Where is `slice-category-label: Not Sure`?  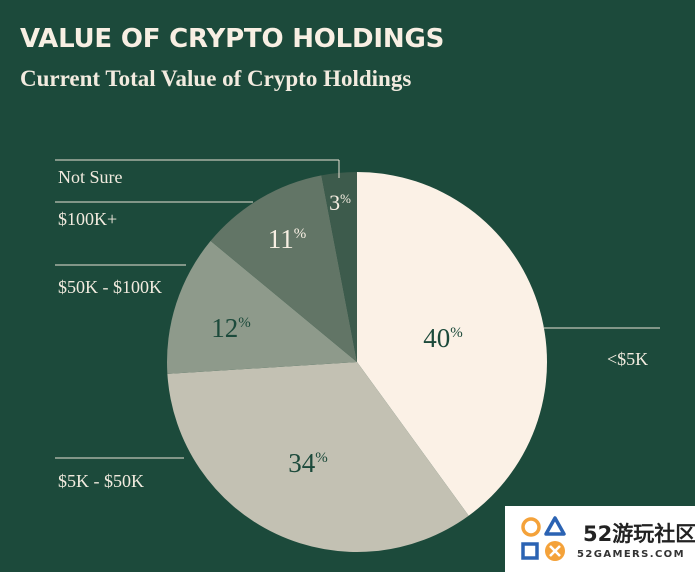
slice-category-label: Not Sure is located at coordinates (90, 177).